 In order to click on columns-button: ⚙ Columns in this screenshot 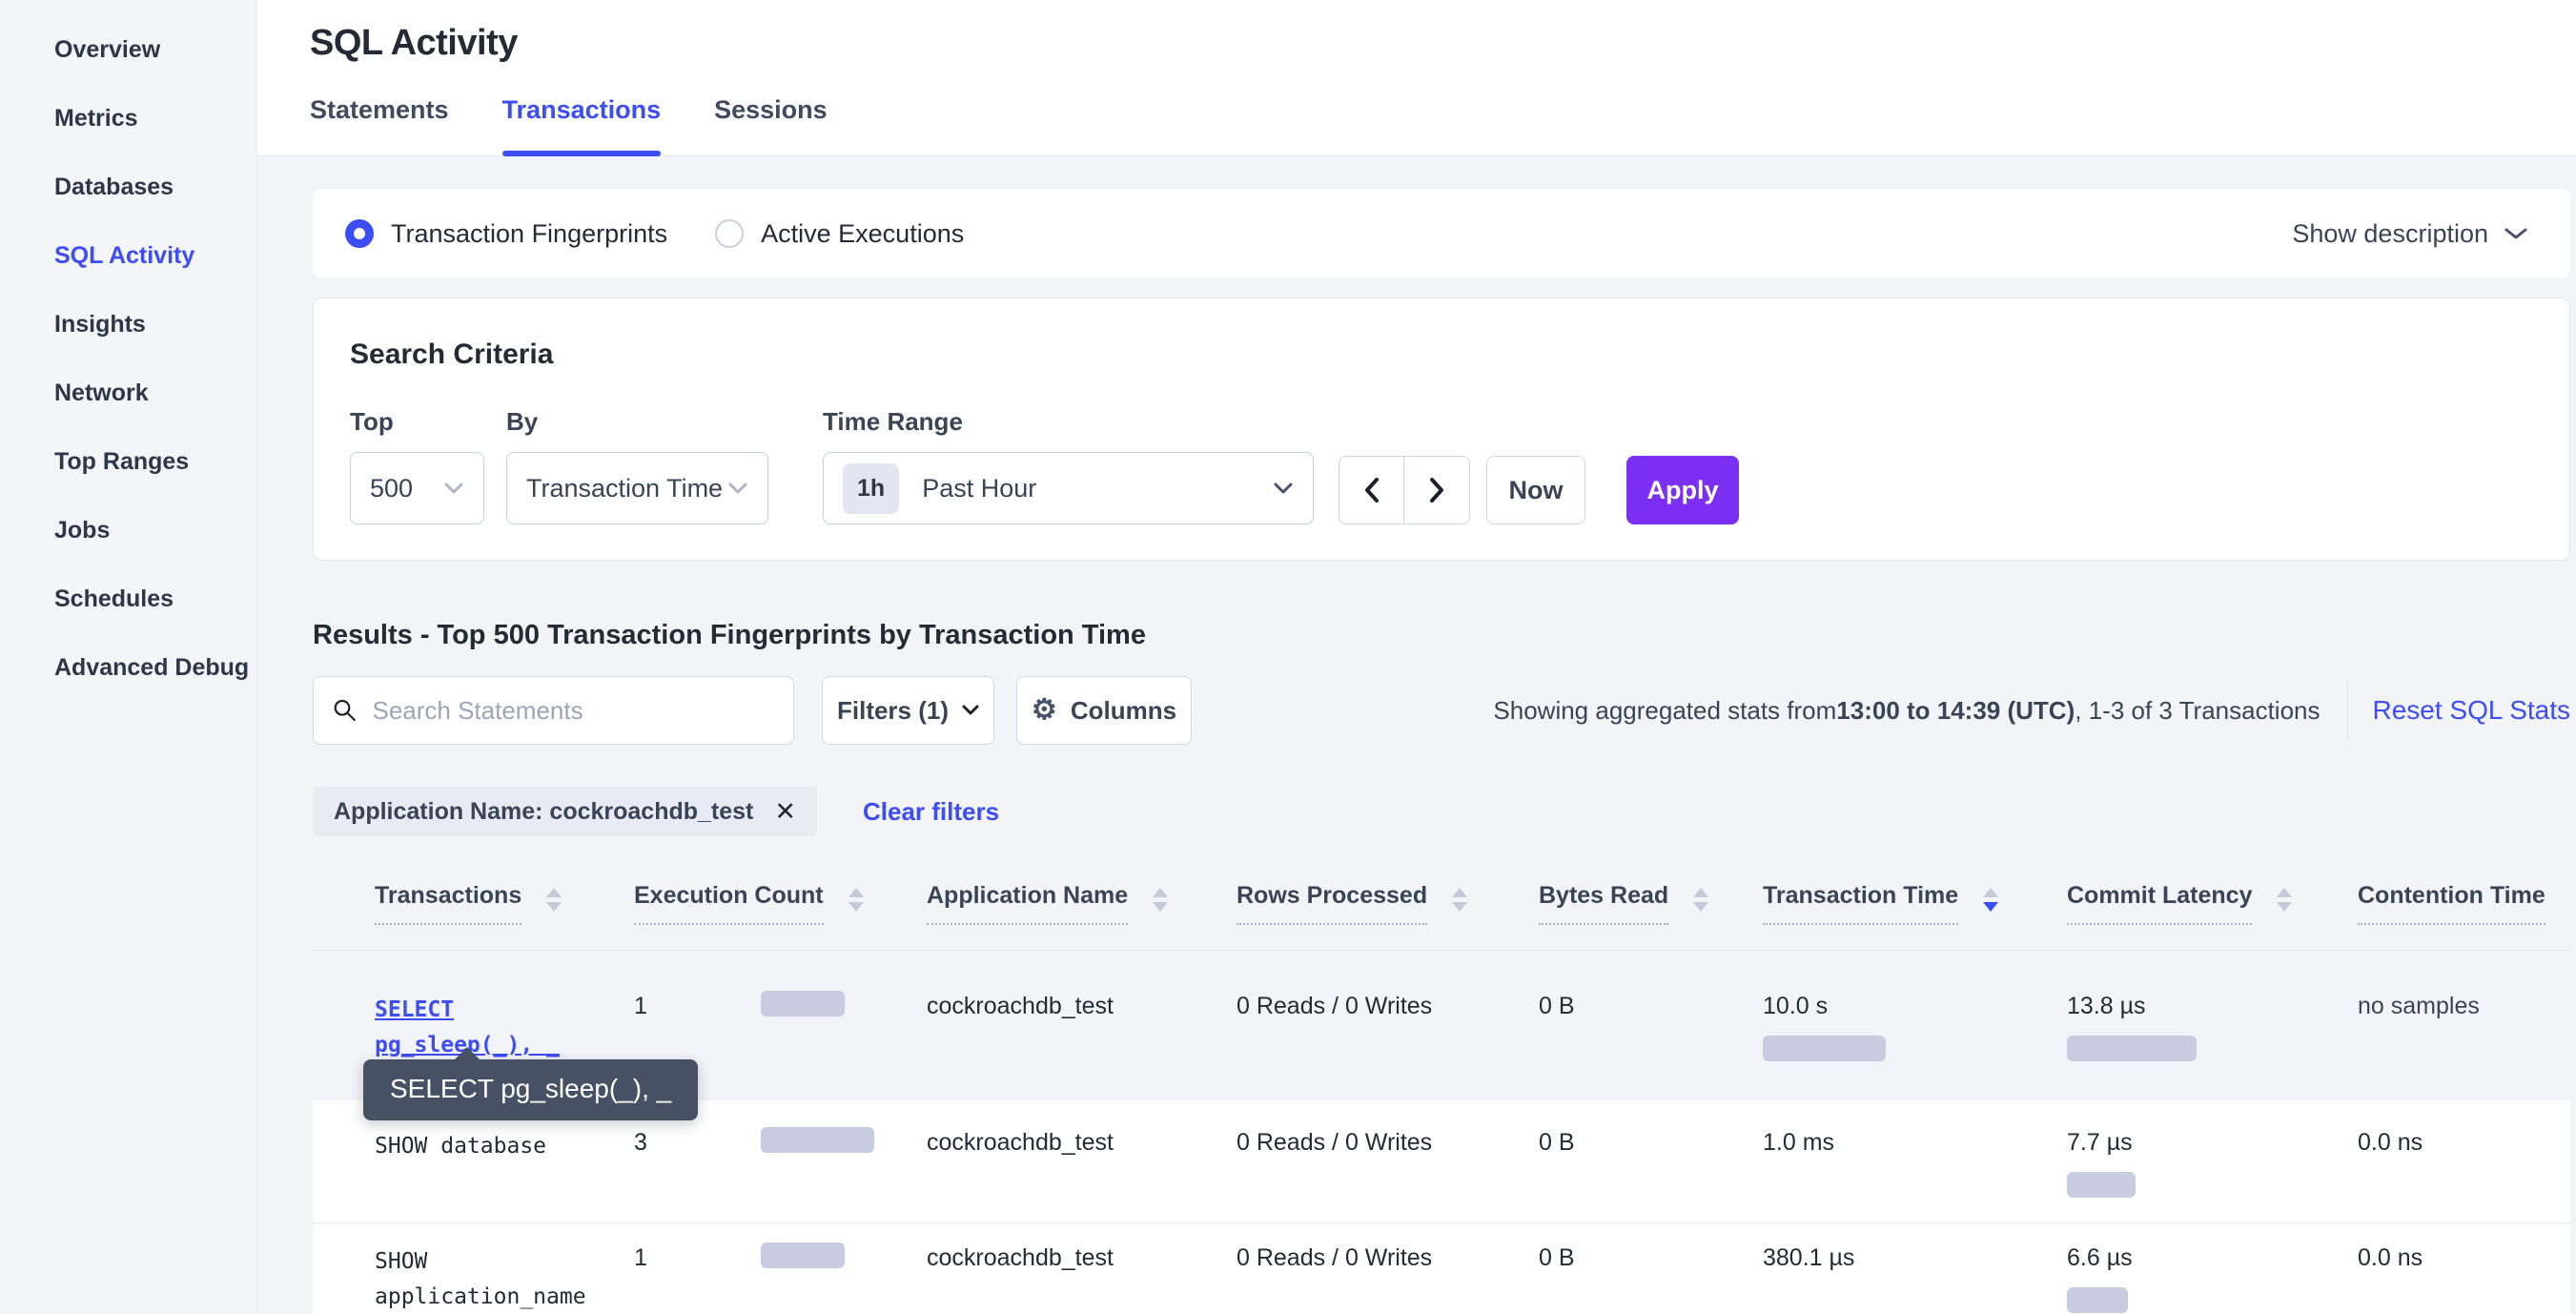, I will do `click(1104, 710)`.